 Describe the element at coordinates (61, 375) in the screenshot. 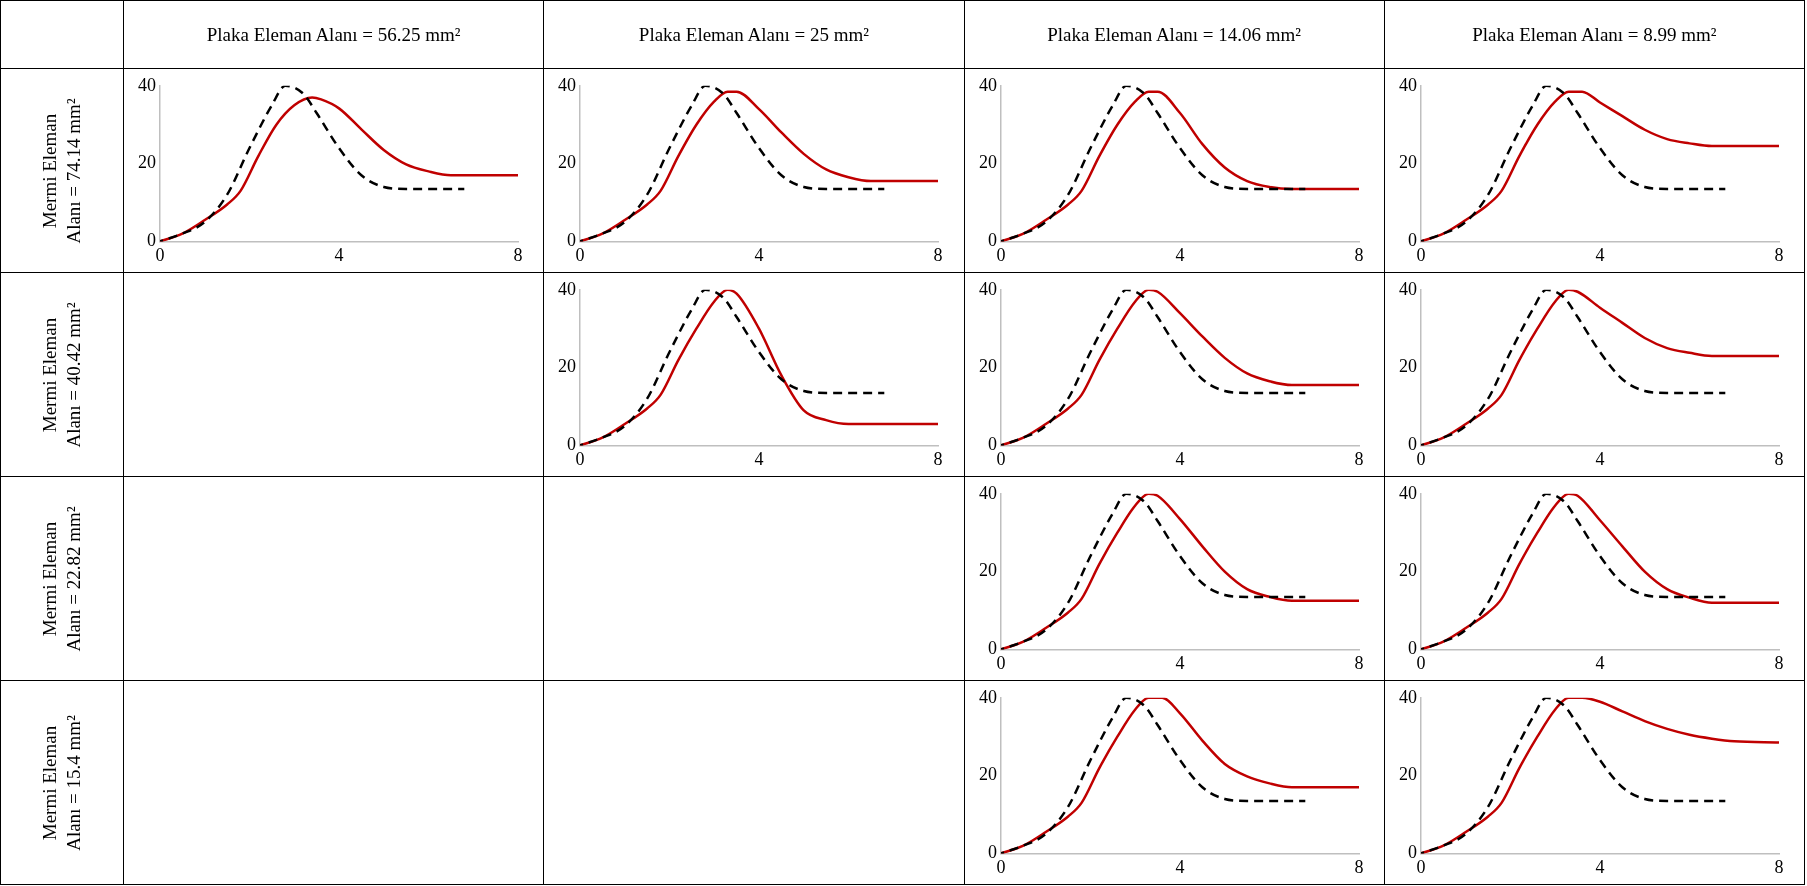

I see `y-axis-title: Mermi Eleman Alanı = 40.42 mm²` at that location.